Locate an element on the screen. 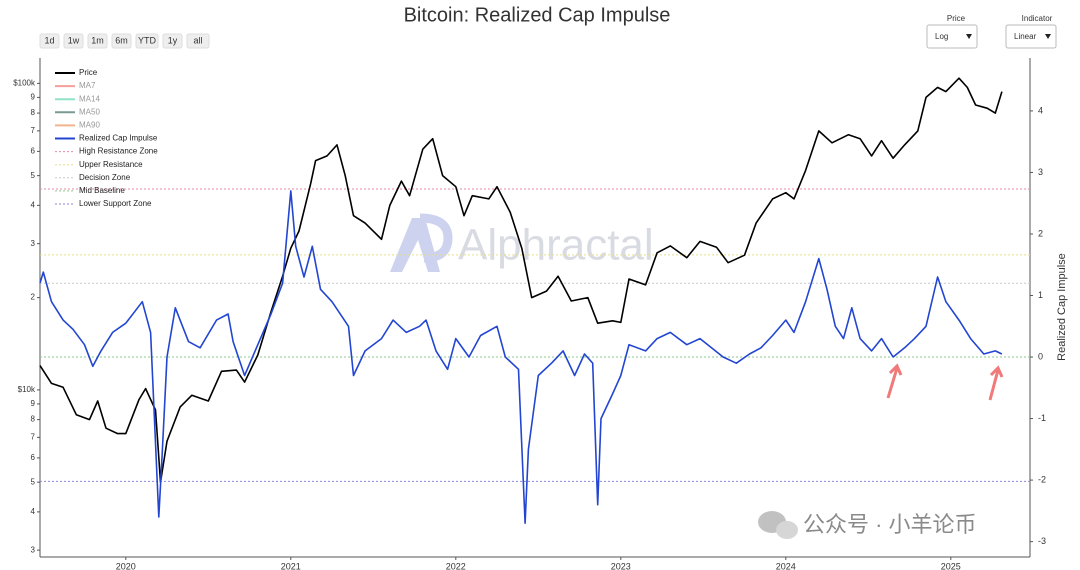  y2-tick-label: -1 is located at coordinates (1042, 418).